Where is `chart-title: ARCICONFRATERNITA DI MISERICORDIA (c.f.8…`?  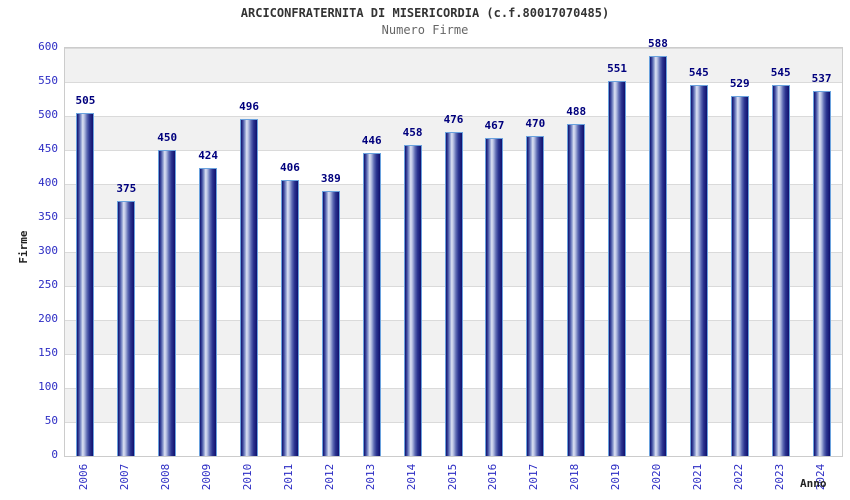 chart-title: ARCICONFRATERNITA DI MISERICORDIA (c.f.8… is located at coordinates (425, 13).